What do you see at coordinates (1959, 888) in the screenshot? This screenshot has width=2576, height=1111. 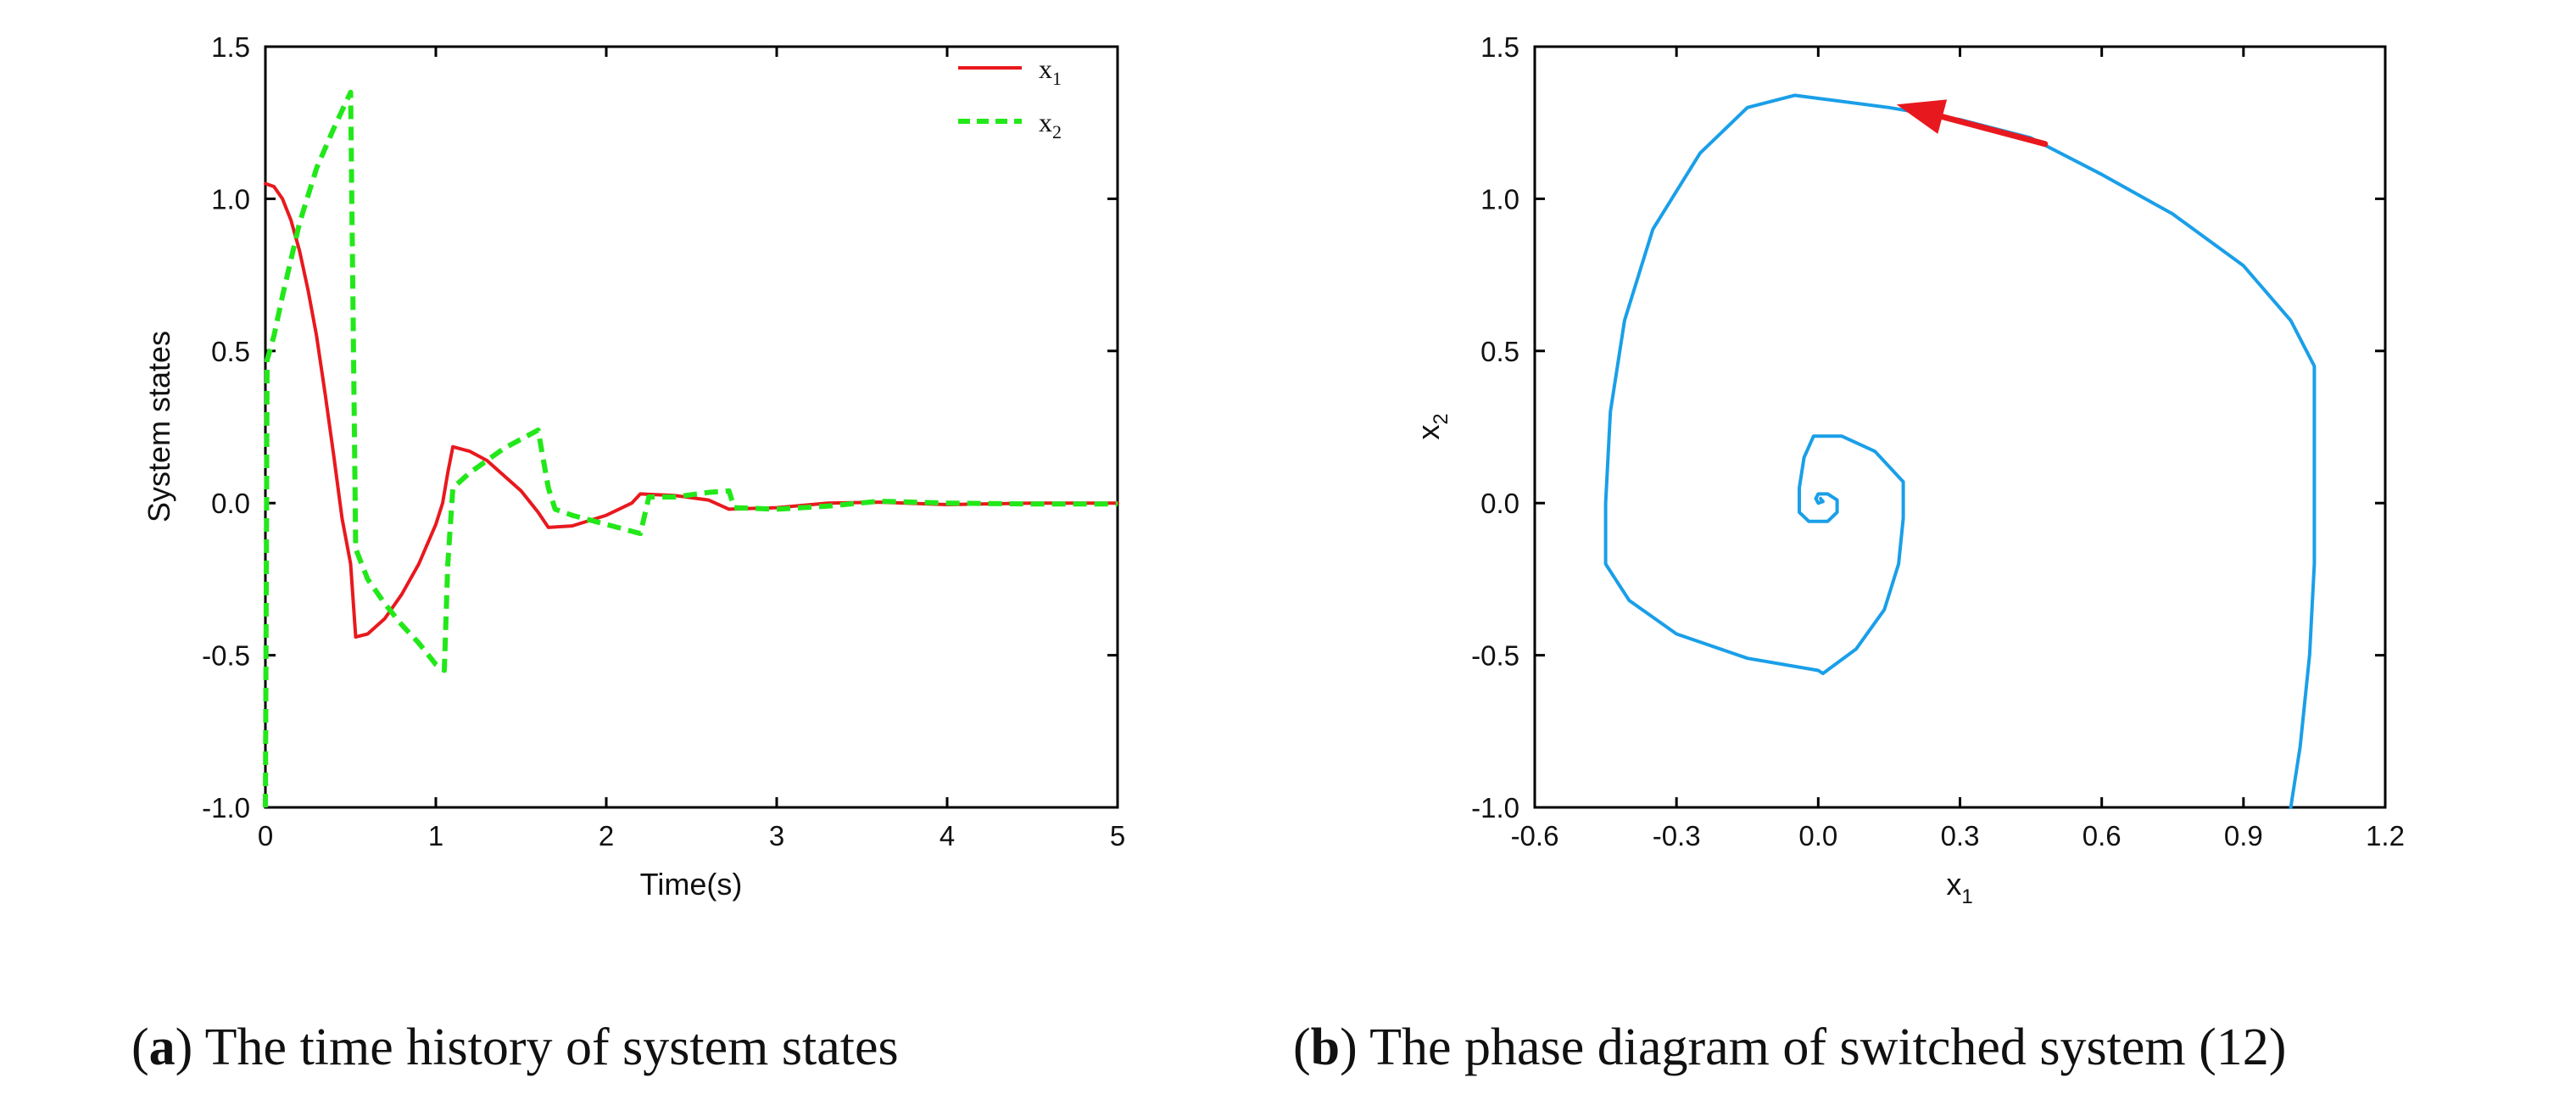 I see `panel-b-xlabel: x1` at bounding box center [1959, 888].